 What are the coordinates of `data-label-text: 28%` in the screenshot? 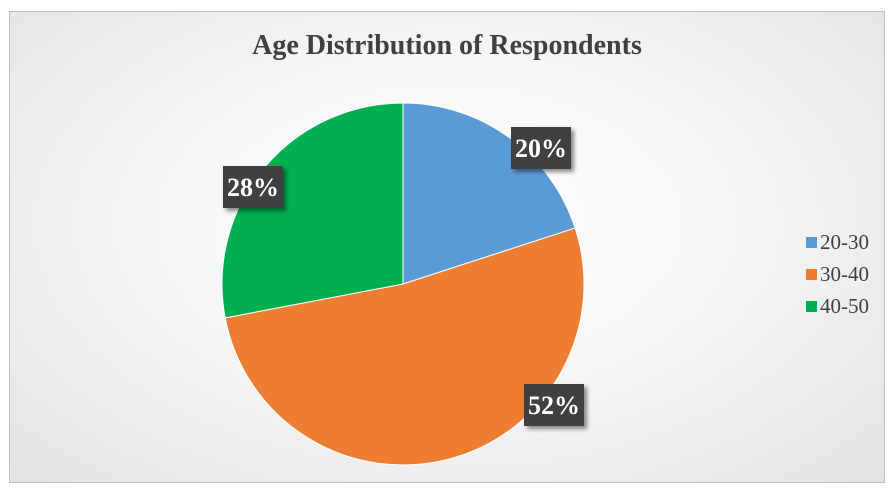 It's located at (253, 187).